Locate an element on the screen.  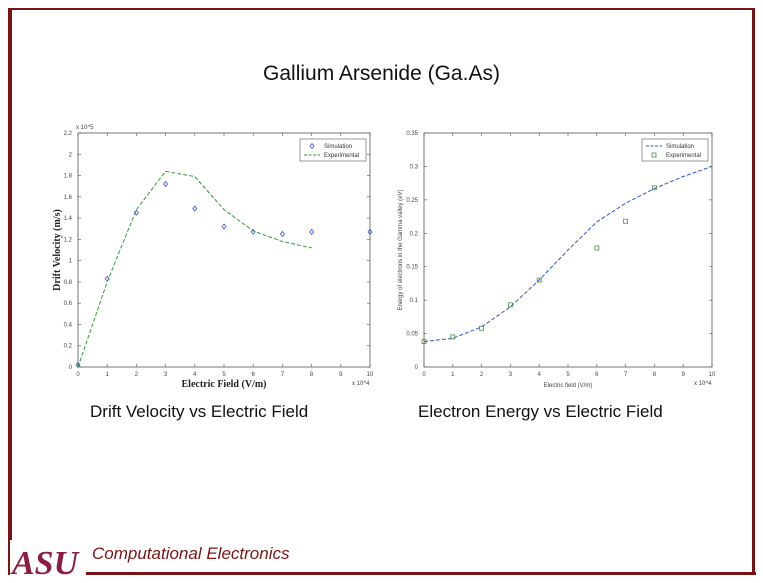
y-tick-label: 2.2 is located at coordinates (68, 134).